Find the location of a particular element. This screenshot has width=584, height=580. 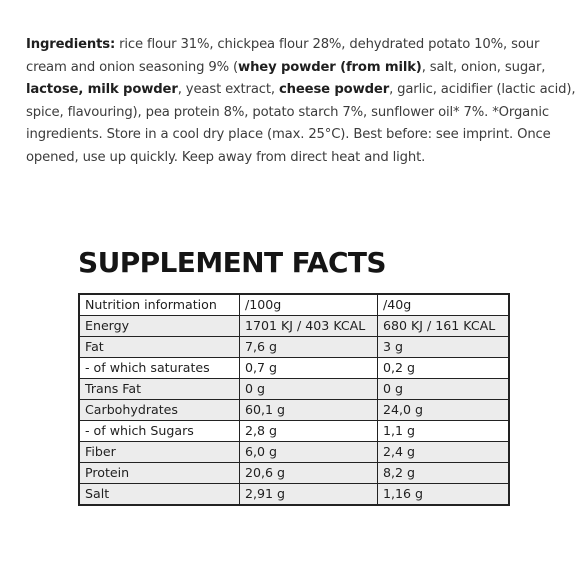

value-per-40g: 2,4 g is located at coordinates (443, 452).